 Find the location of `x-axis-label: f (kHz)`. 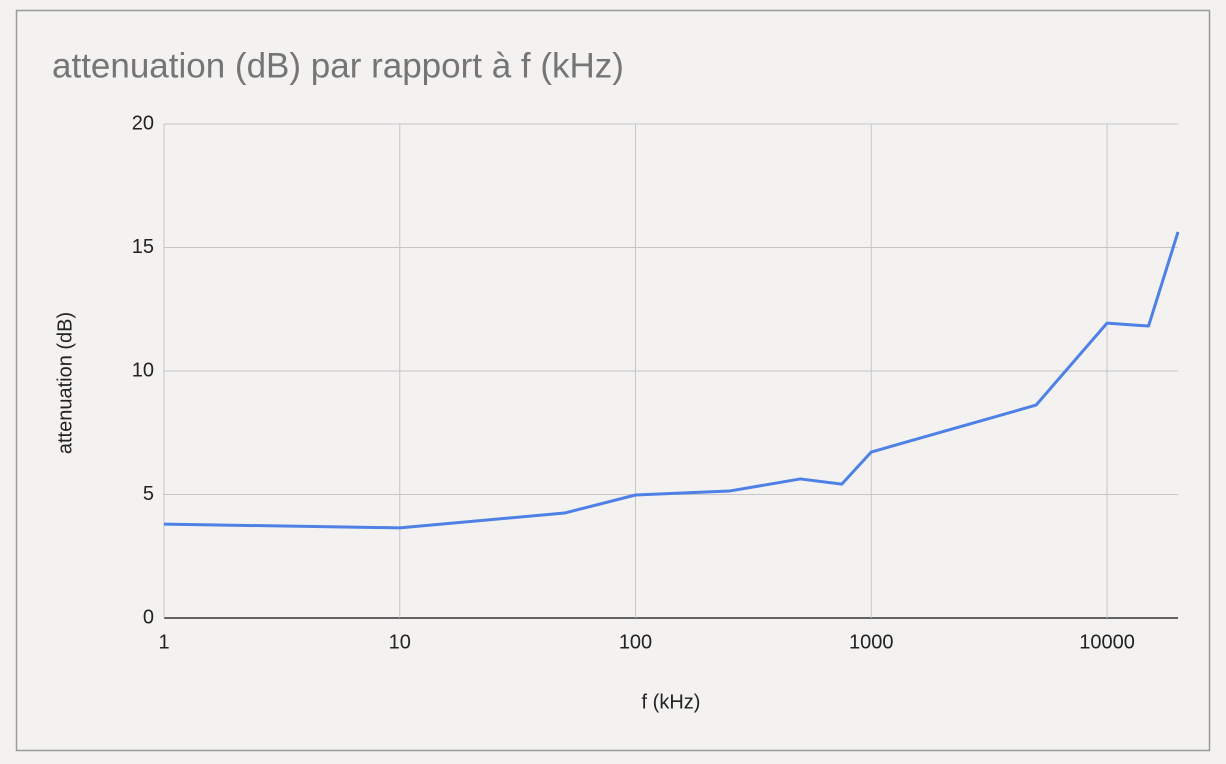

x-axis-label: f (kHz) is located at coordinates (671, 702).